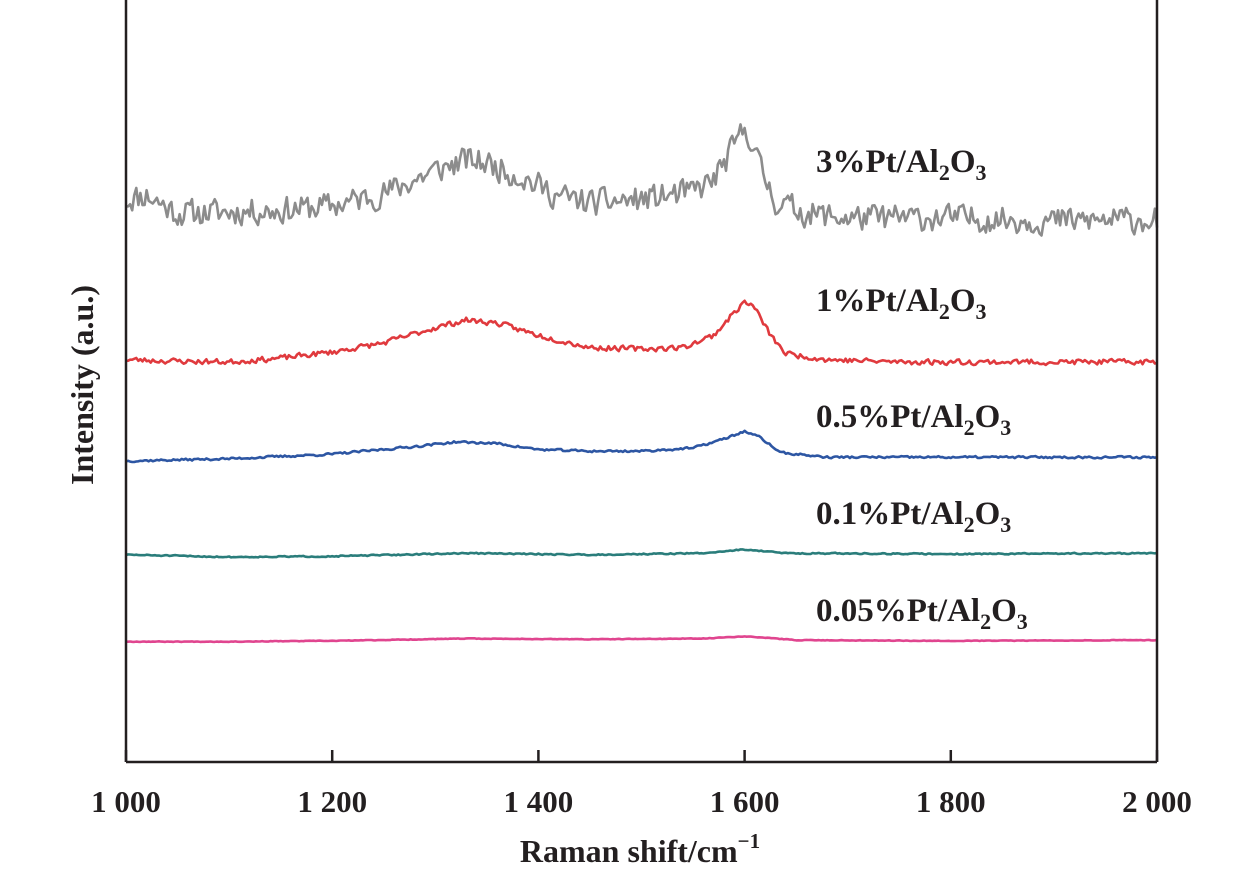 The height and width of the screenshot is (875, 1260). Describe the element at coordinates (332, 801) in the screenshot. I see `x-tick-label-1200: 1 200` at that location.